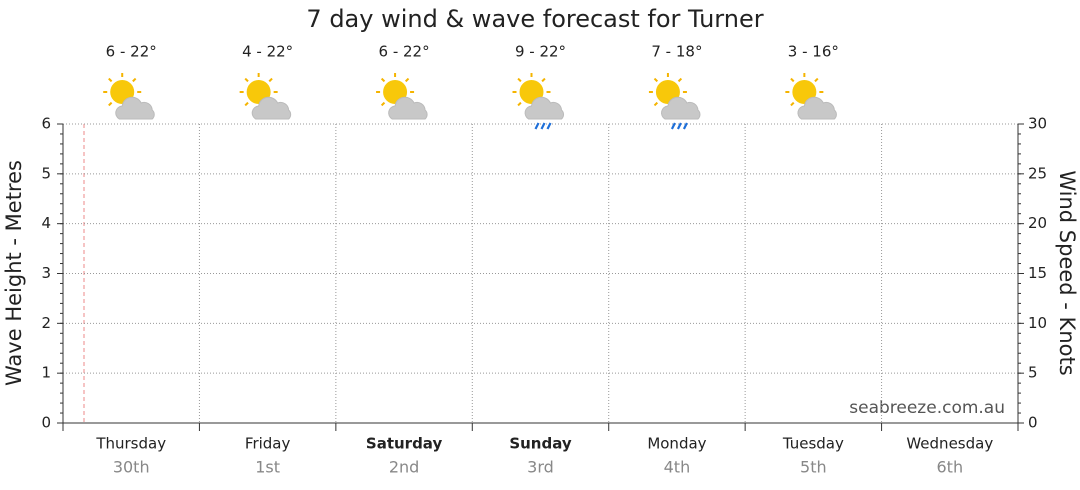  Describe the element at coordinates (1067, 272) in the screenshot. I see `y2-axis-title: Wind Speed - Knots` at that location.